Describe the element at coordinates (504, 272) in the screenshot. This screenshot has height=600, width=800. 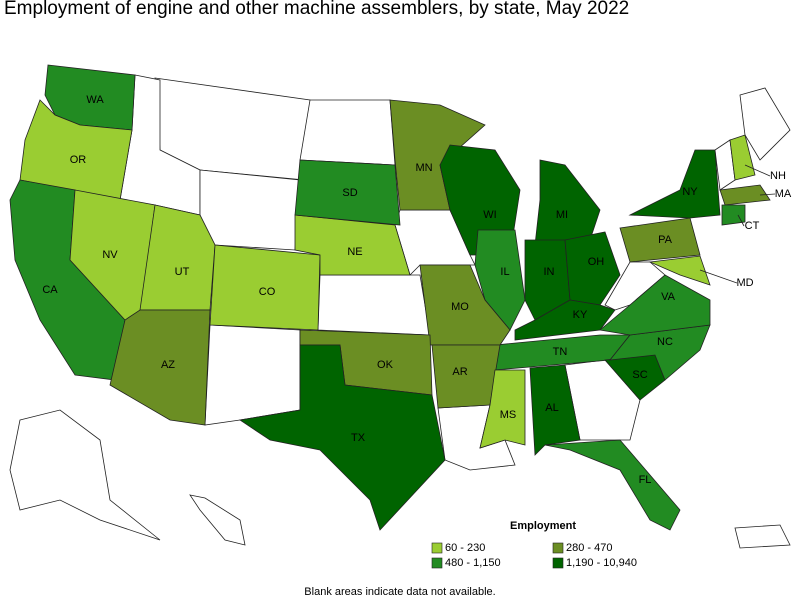
I see `state-label: IL` at that location.